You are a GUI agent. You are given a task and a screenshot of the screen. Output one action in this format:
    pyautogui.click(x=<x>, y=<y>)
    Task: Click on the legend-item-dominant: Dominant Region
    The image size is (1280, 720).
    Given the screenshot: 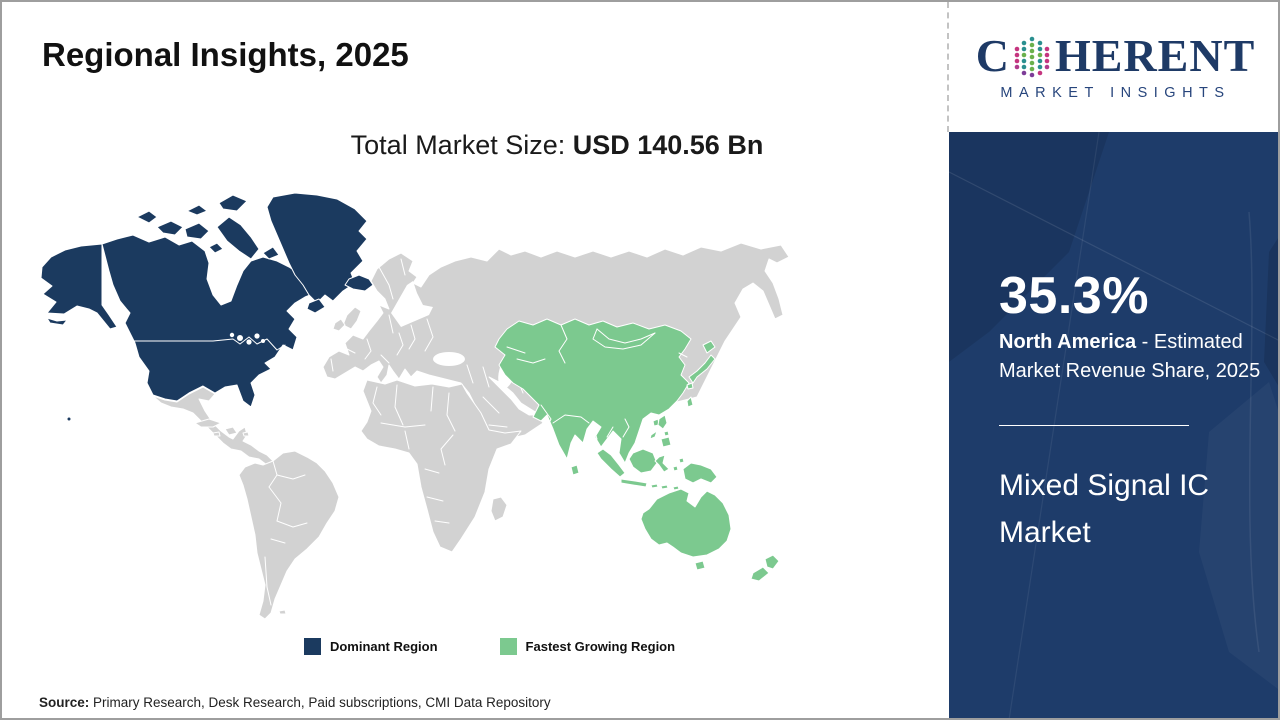 What is the action you would take?
    pyautogui.click(x=370, y=646)
    